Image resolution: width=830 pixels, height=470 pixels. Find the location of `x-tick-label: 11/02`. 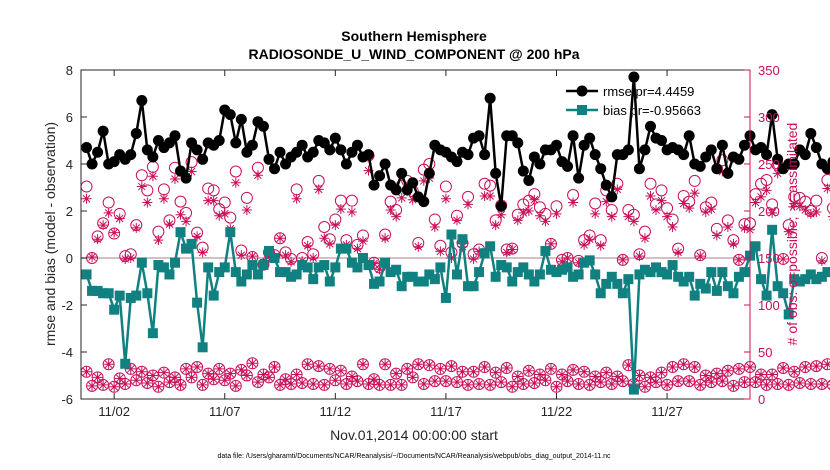

x-tick-label: 11/02 is located at coordinates (114, 411).